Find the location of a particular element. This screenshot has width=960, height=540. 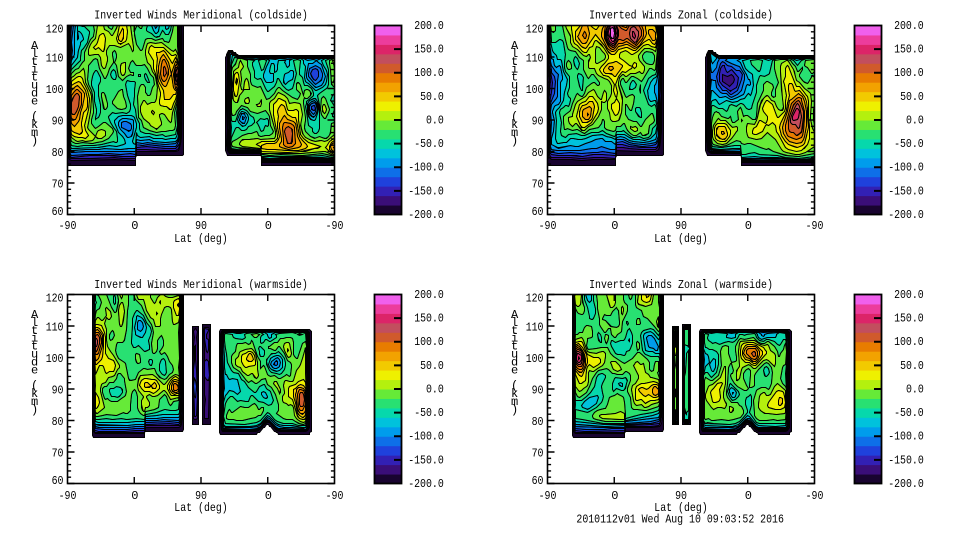

svg-text:Inverted Winds Zonal (coldside: Inverted Winds Zonal (coldside) is located at coordinates (681, 15).